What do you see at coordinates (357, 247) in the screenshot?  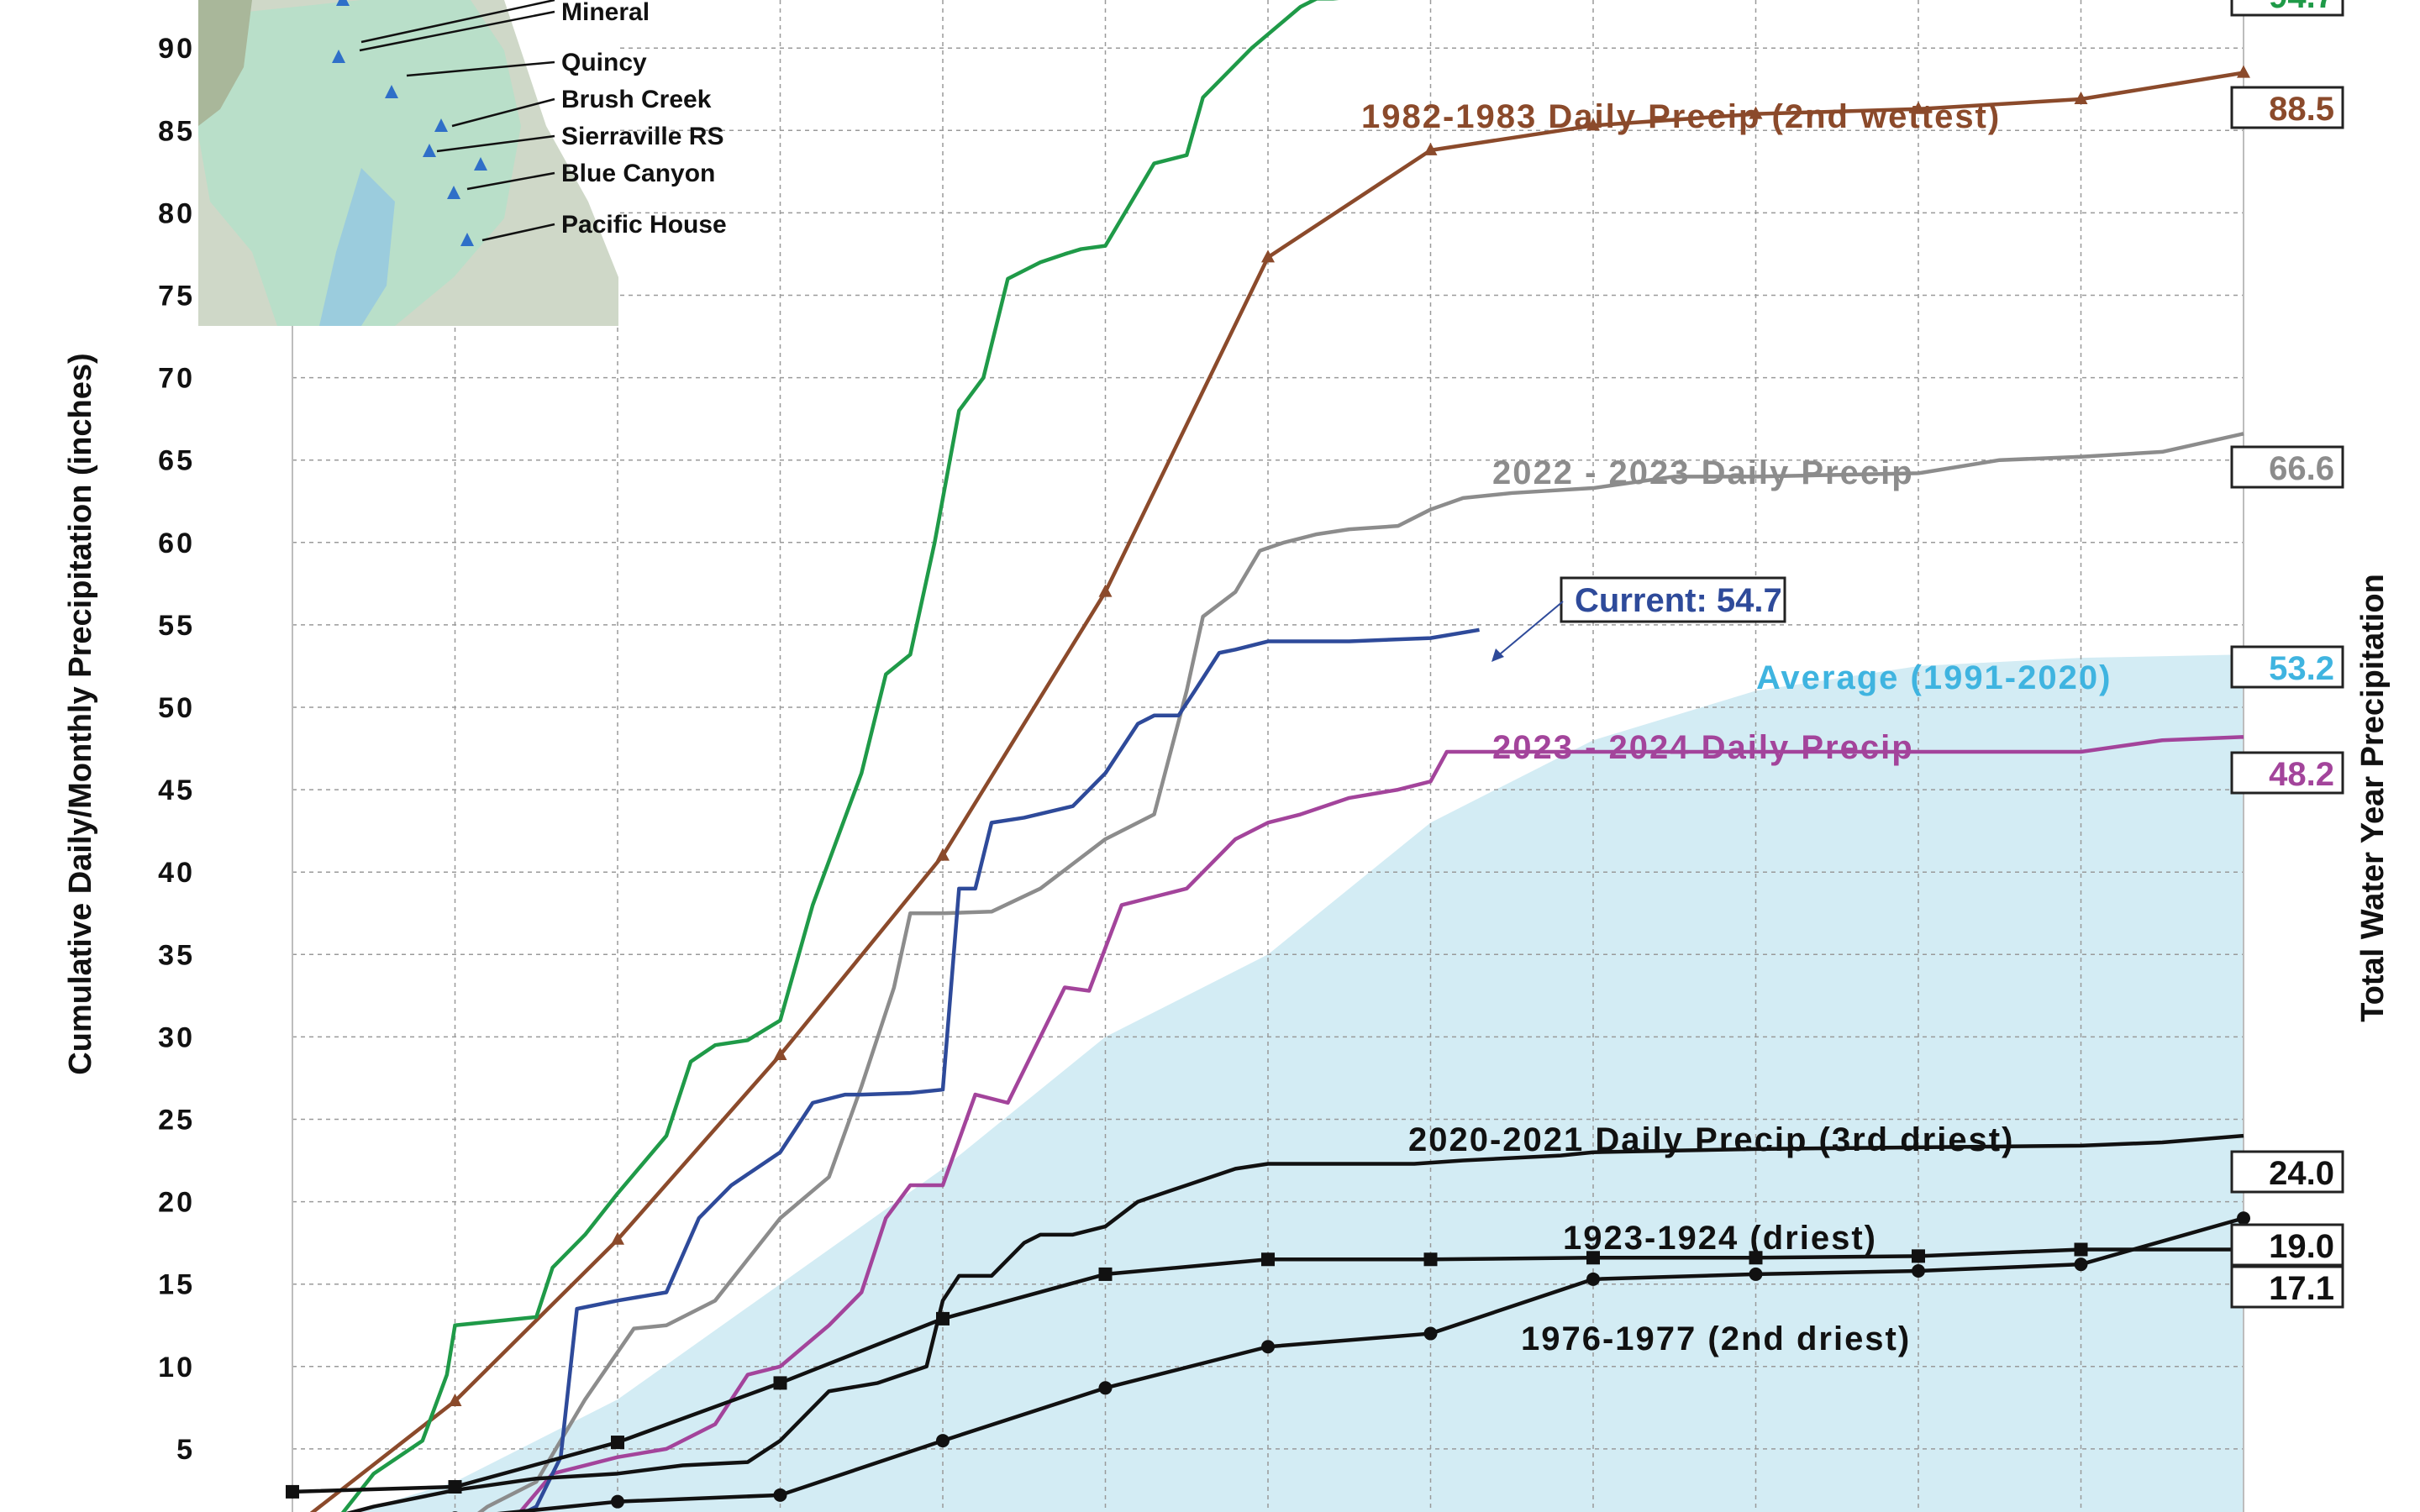 I see `map-delta` at bounding box center [357, 247].